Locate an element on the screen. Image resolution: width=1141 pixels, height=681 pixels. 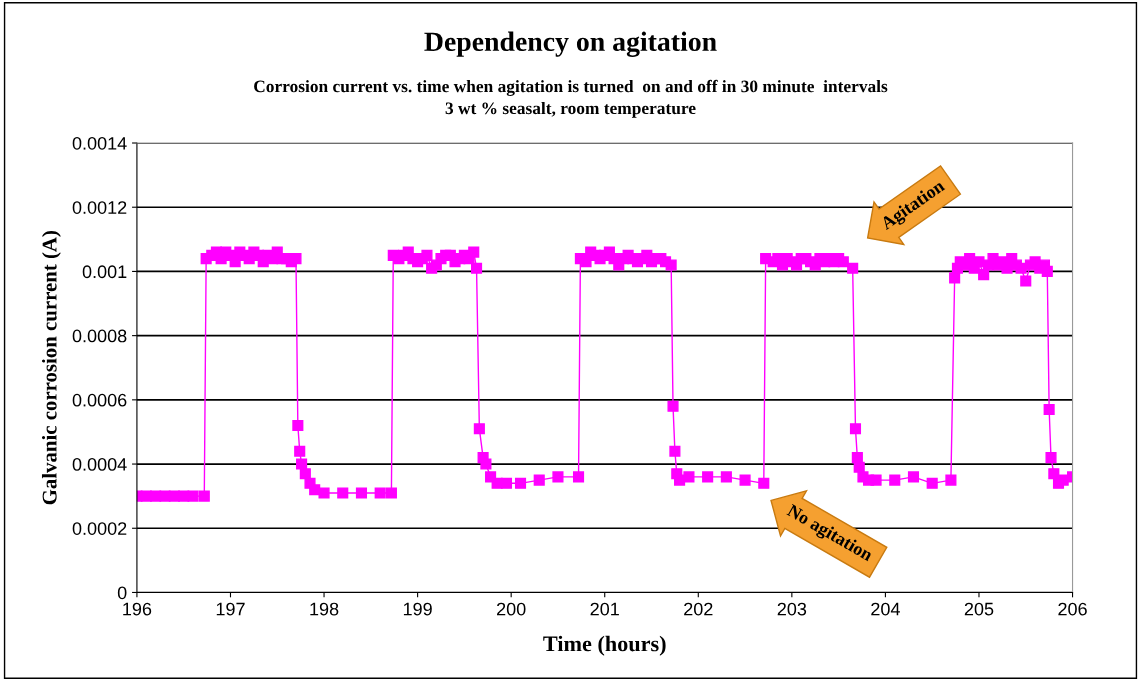
x-axis-title: Time (hours) is located at coordinates (604, 645).